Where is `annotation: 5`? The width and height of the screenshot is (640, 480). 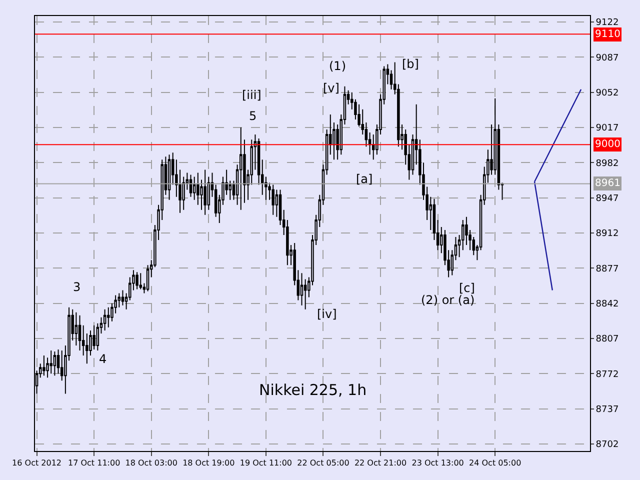 annotation: 5 is located at coordinates (253, 116).